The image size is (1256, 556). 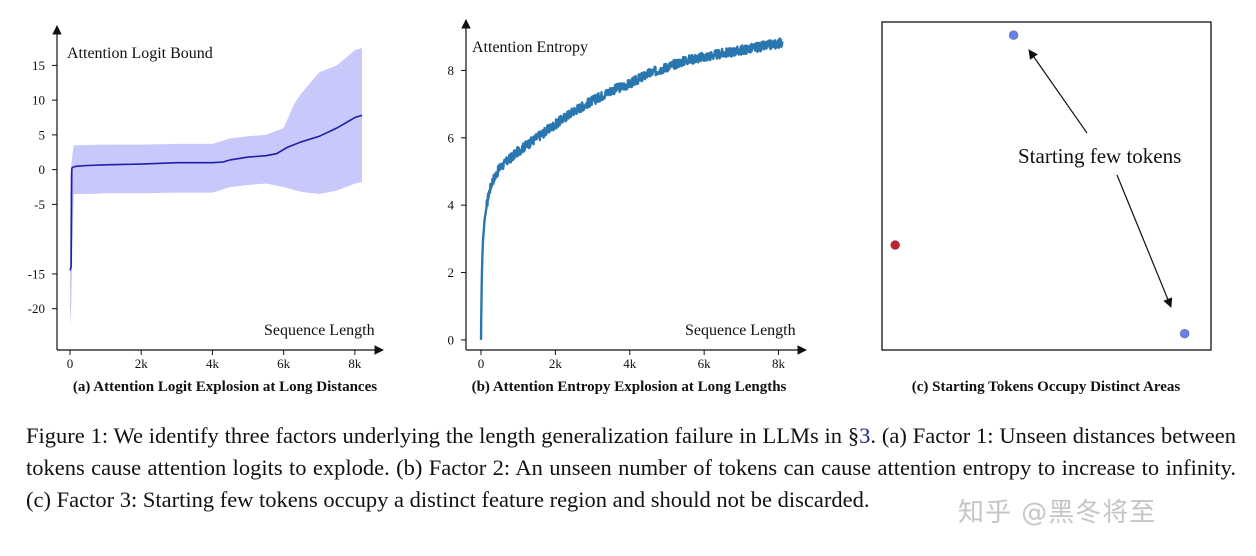 What do you see at coordinates (451, 70) in the screenshot?
I see `b-ytick-label: 8` at bounding box center [451, 70].